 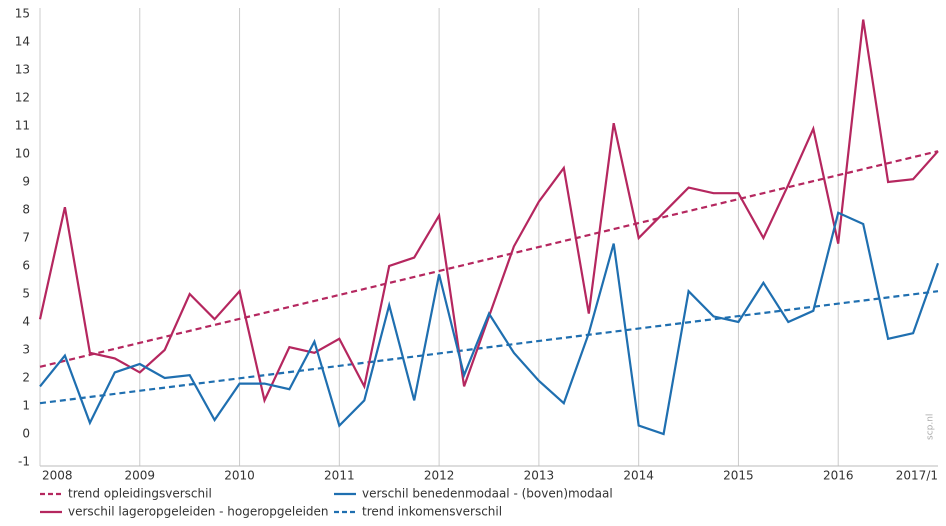 I want to click on y-tick-label: 10, so click(x=22, y=154).